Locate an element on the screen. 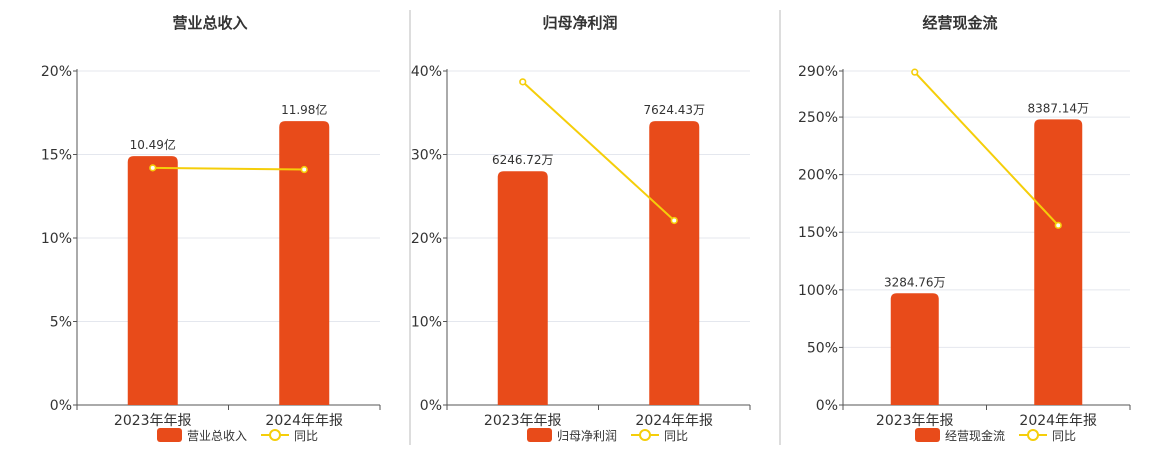  chart-title: 归母净利润 is located at coordinates (579, 23).